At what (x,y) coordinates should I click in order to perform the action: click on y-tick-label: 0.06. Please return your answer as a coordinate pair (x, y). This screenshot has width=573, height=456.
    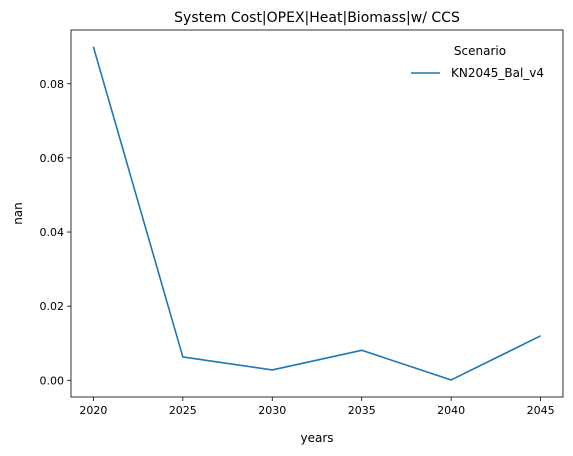
    Looking at the image, I should click on (52, 158).